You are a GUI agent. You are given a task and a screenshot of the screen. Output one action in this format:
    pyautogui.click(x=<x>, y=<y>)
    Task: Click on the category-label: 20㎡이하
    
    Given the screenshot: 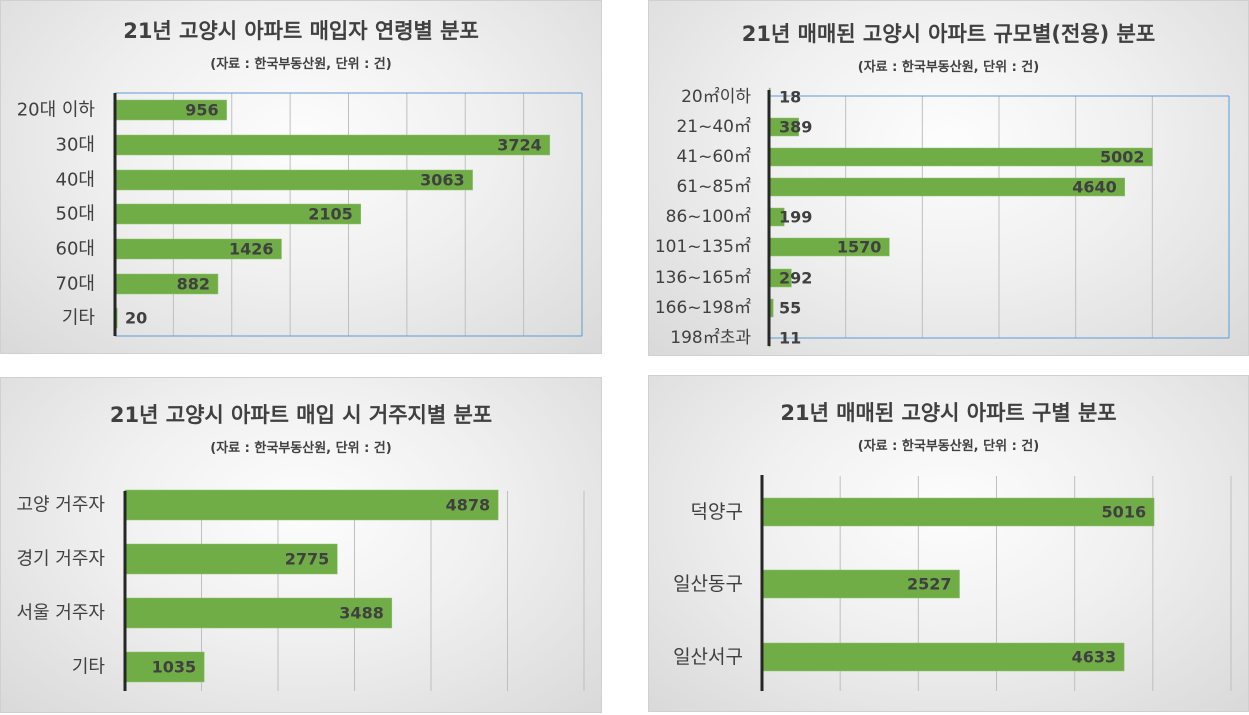 What is the action you would take?
    pyautogui.click(x=716, y=97)
    